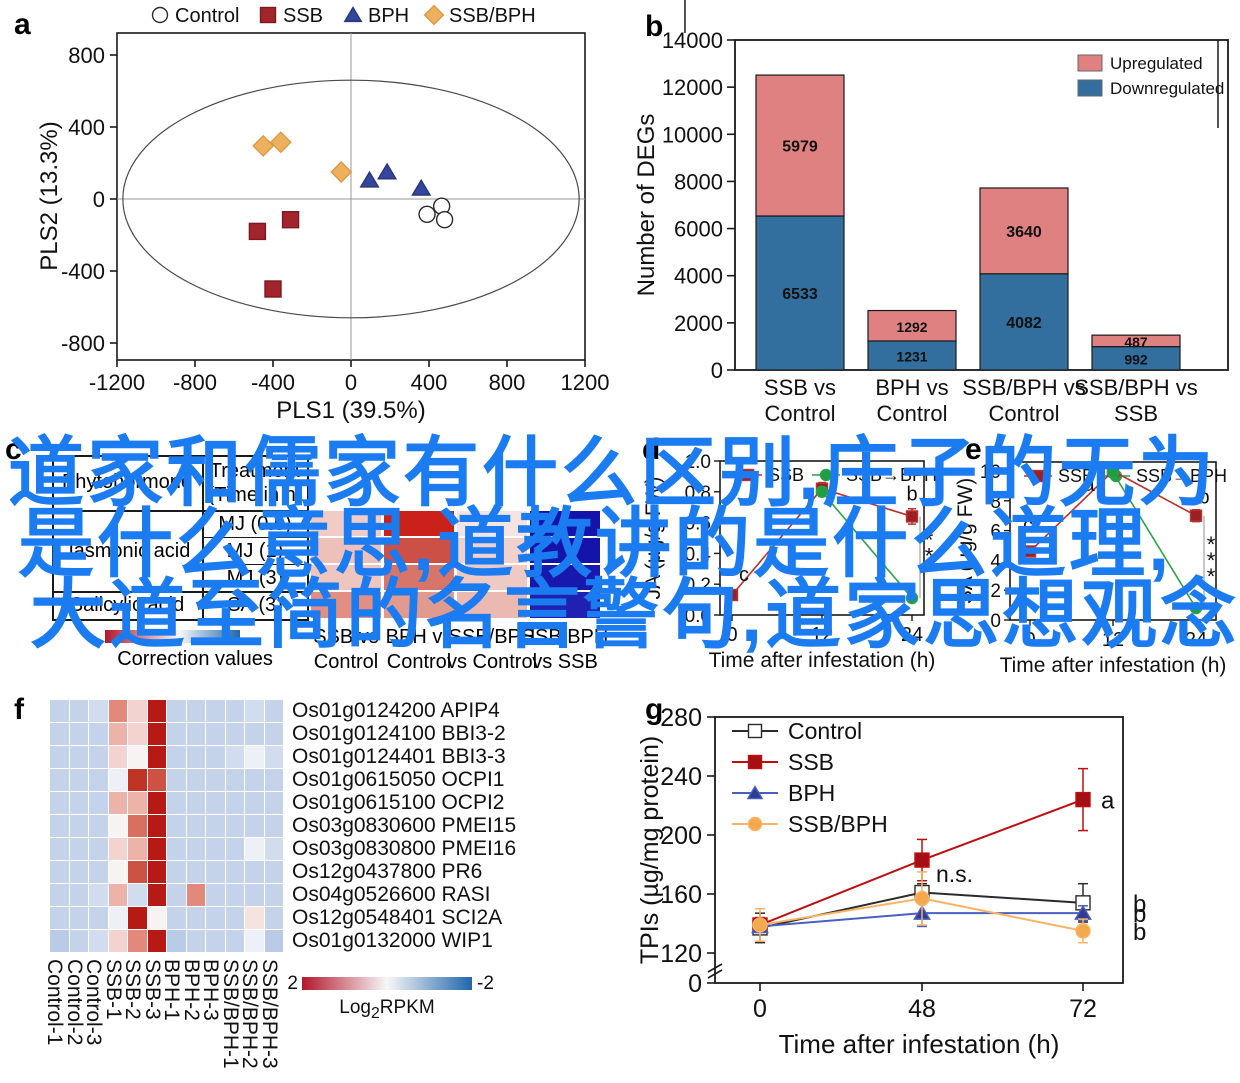 This screenshot has width=1240, height=1083. I want to click on point-letter-label: c, so click(744, 575).